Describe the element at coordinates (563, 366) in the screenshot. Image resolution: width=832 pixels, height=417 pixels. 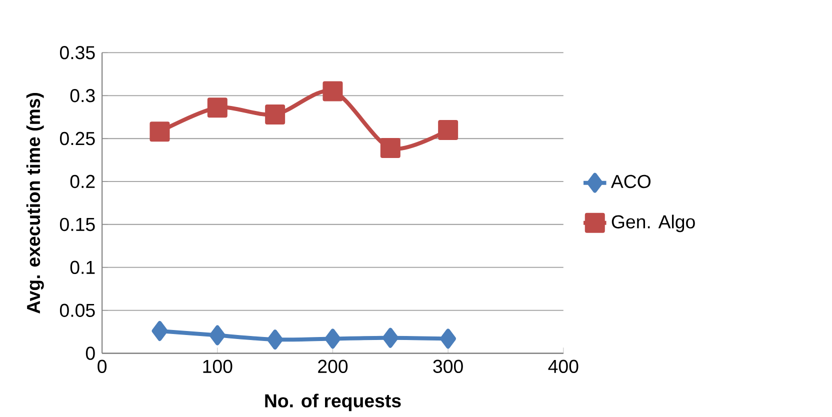
I see `x-tick-label: 400` at that location.